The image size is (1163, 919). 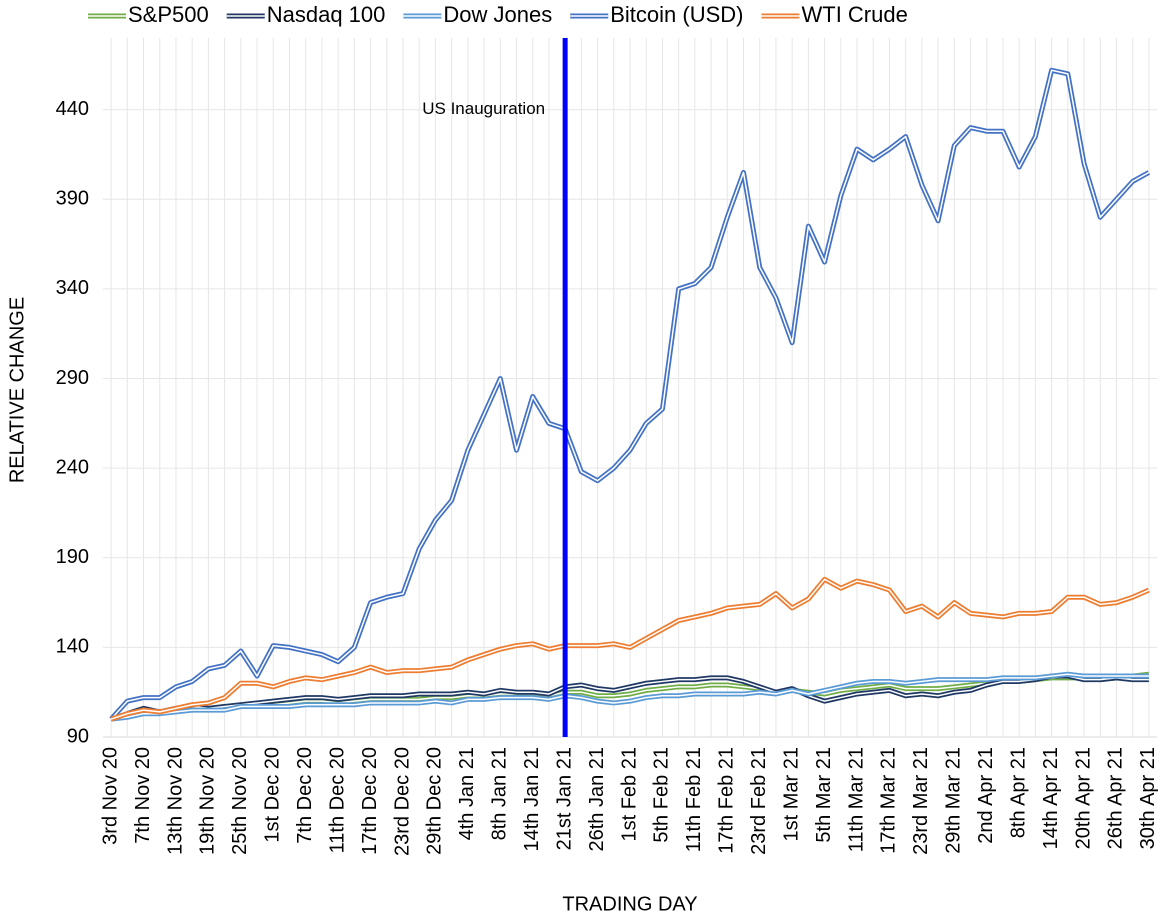 I want to click on y-tick-label: 340, so click(x=72, y=288).